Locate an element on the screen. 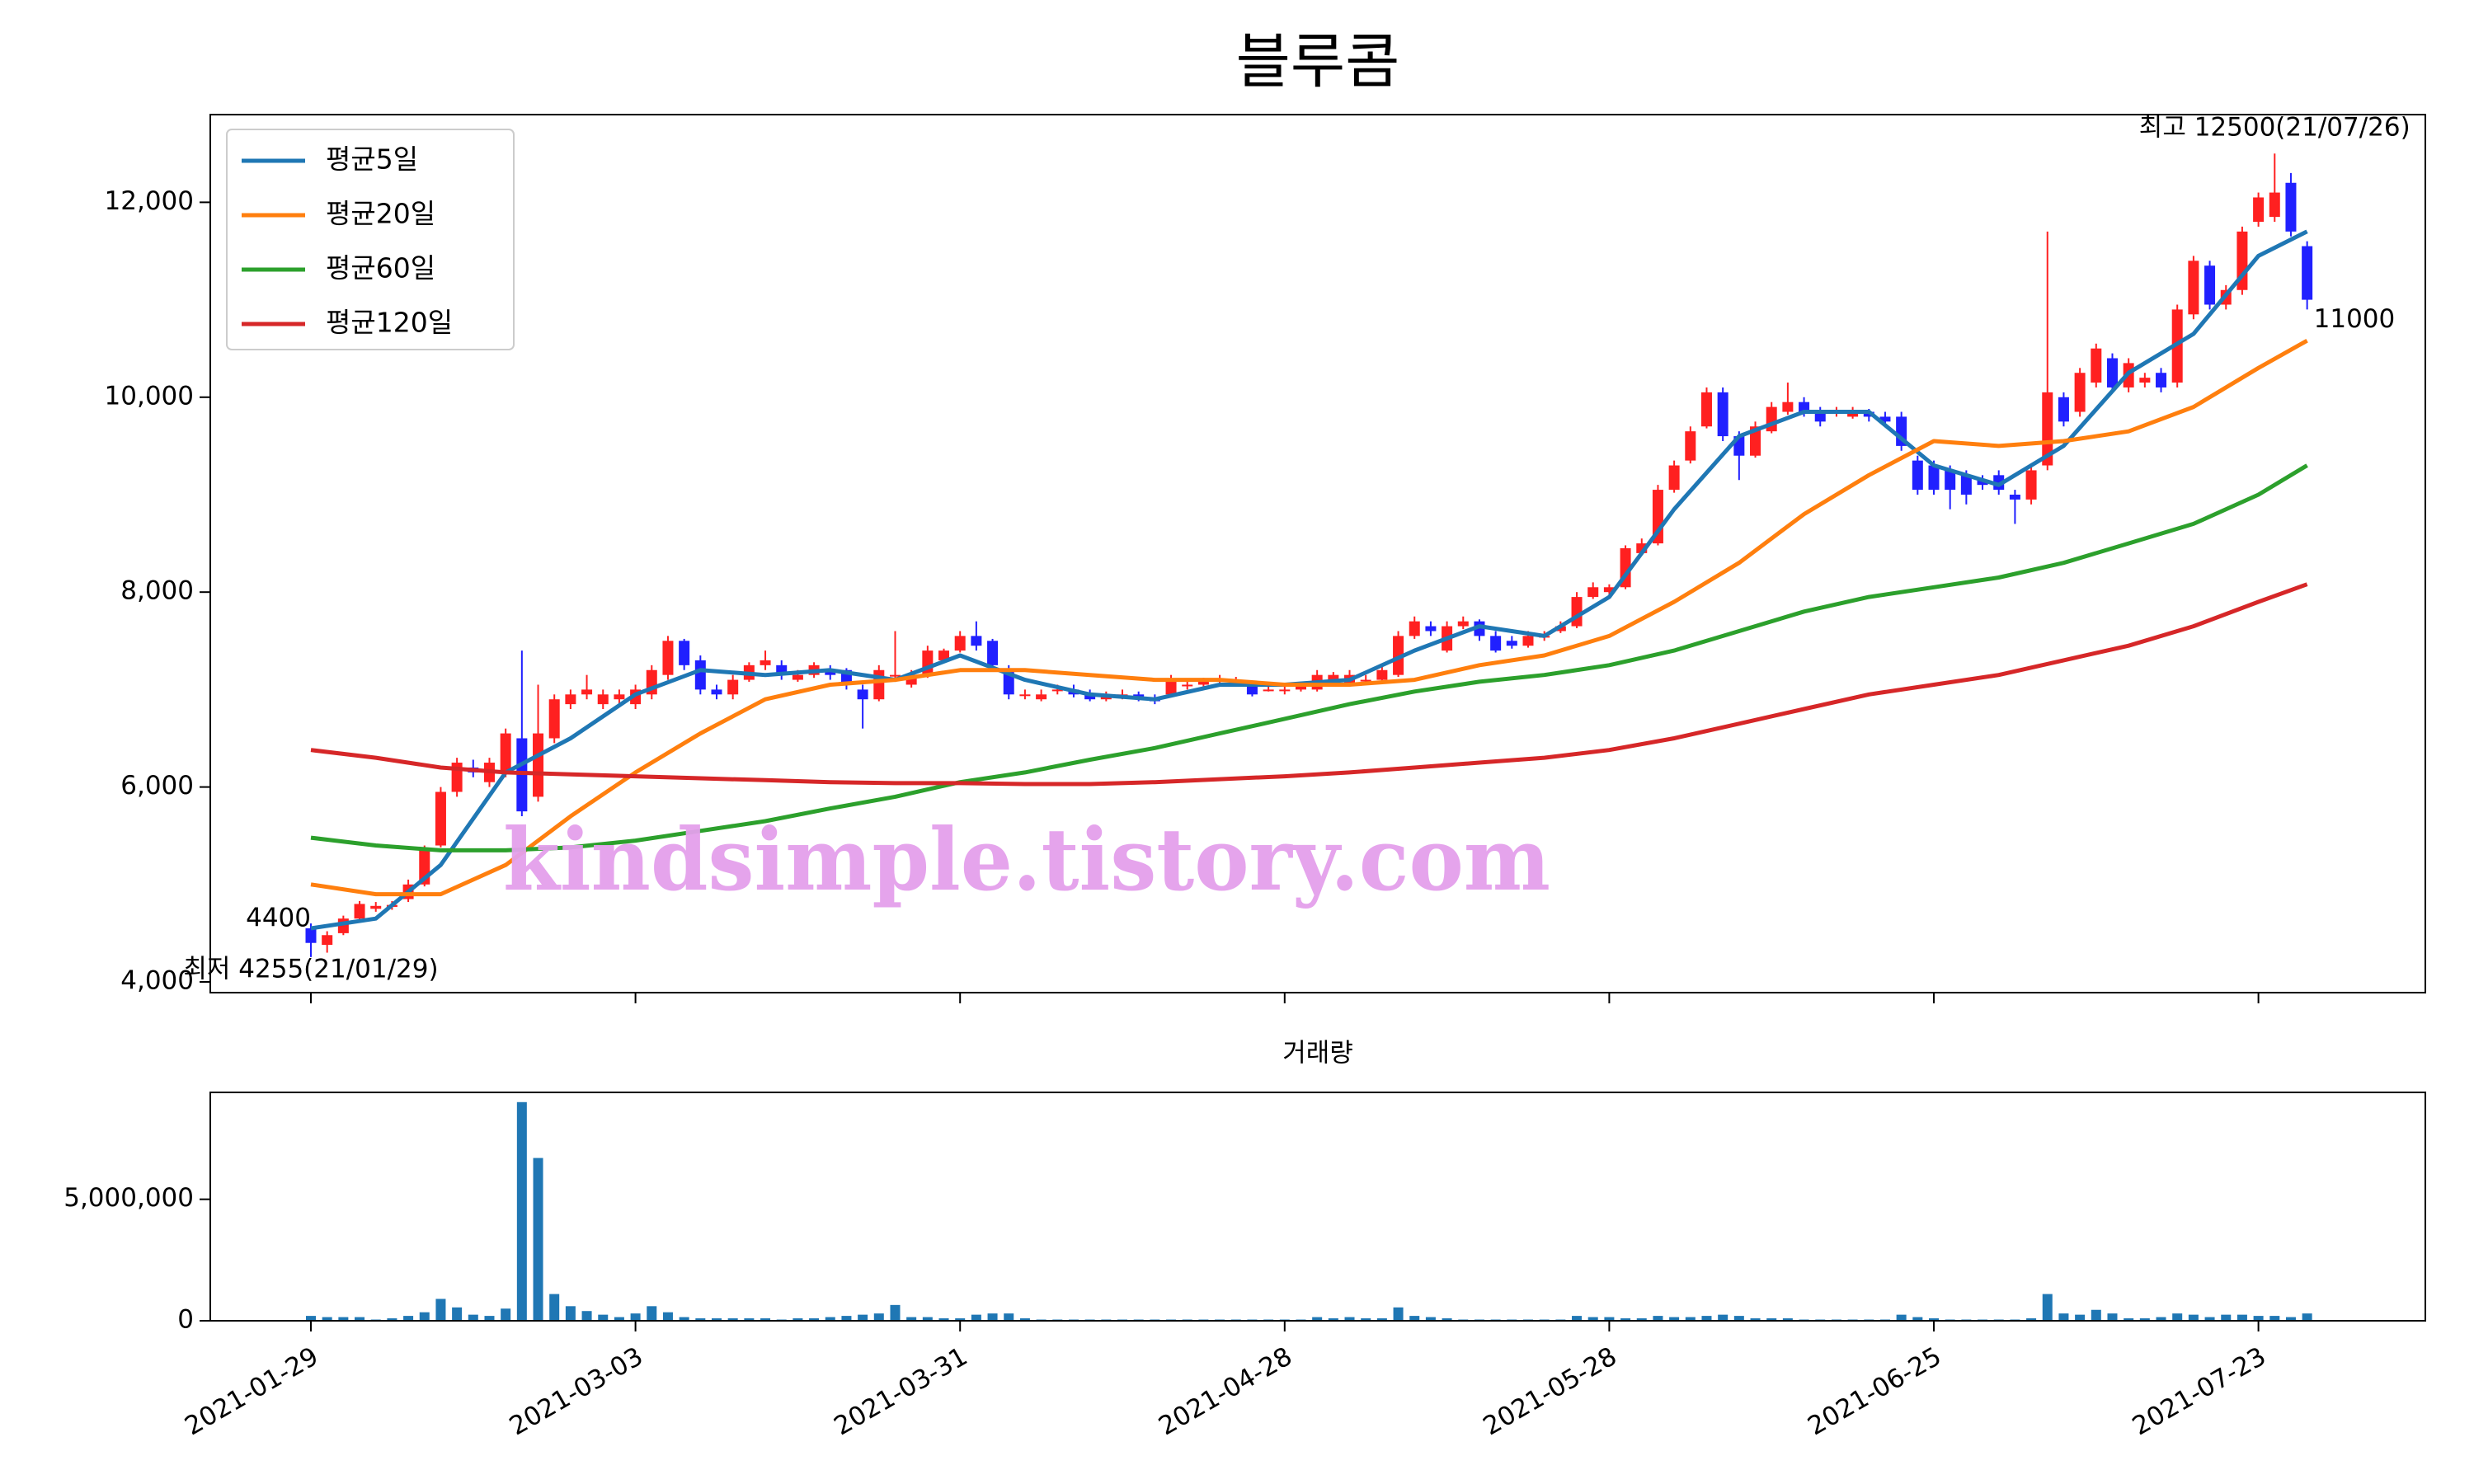 The height and width of the screenshot is (1484, 2474). watermark: kindsimple.tistory.com is located at coordinates (1026, 860).